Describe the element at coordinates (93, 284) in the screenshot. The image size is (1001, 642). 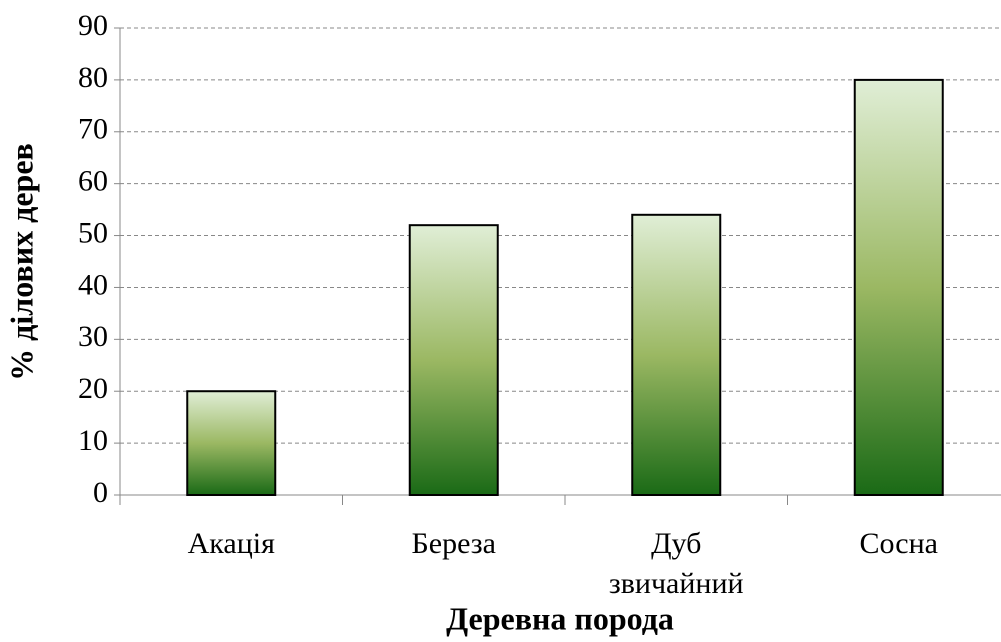
I see `y-tick-label: 40` at that location.